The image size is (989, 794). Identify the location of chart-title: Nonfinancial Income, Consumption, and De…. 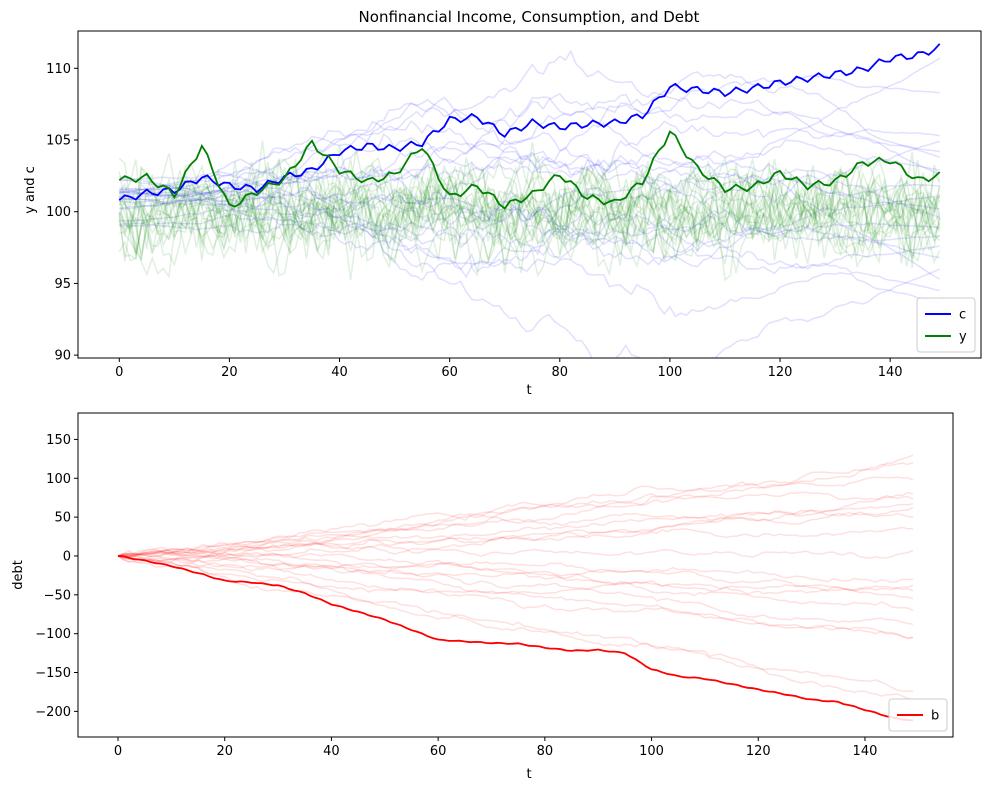
(529, 17).